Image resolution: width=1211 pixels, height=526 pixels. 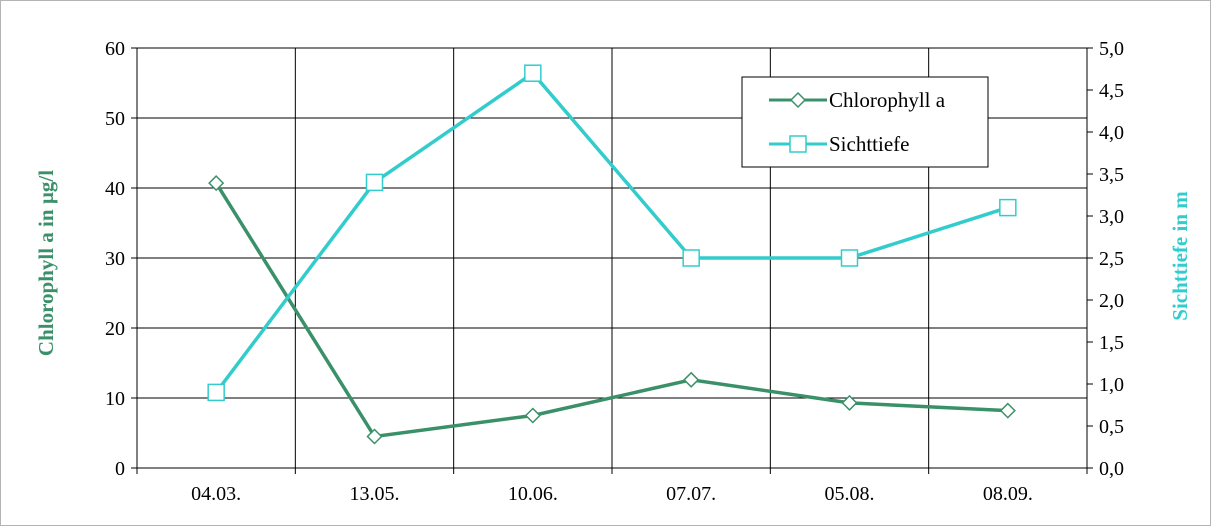 I want to click on legend-label-chlorophyll: Chlorophyll a, so click(x=887, y=100).